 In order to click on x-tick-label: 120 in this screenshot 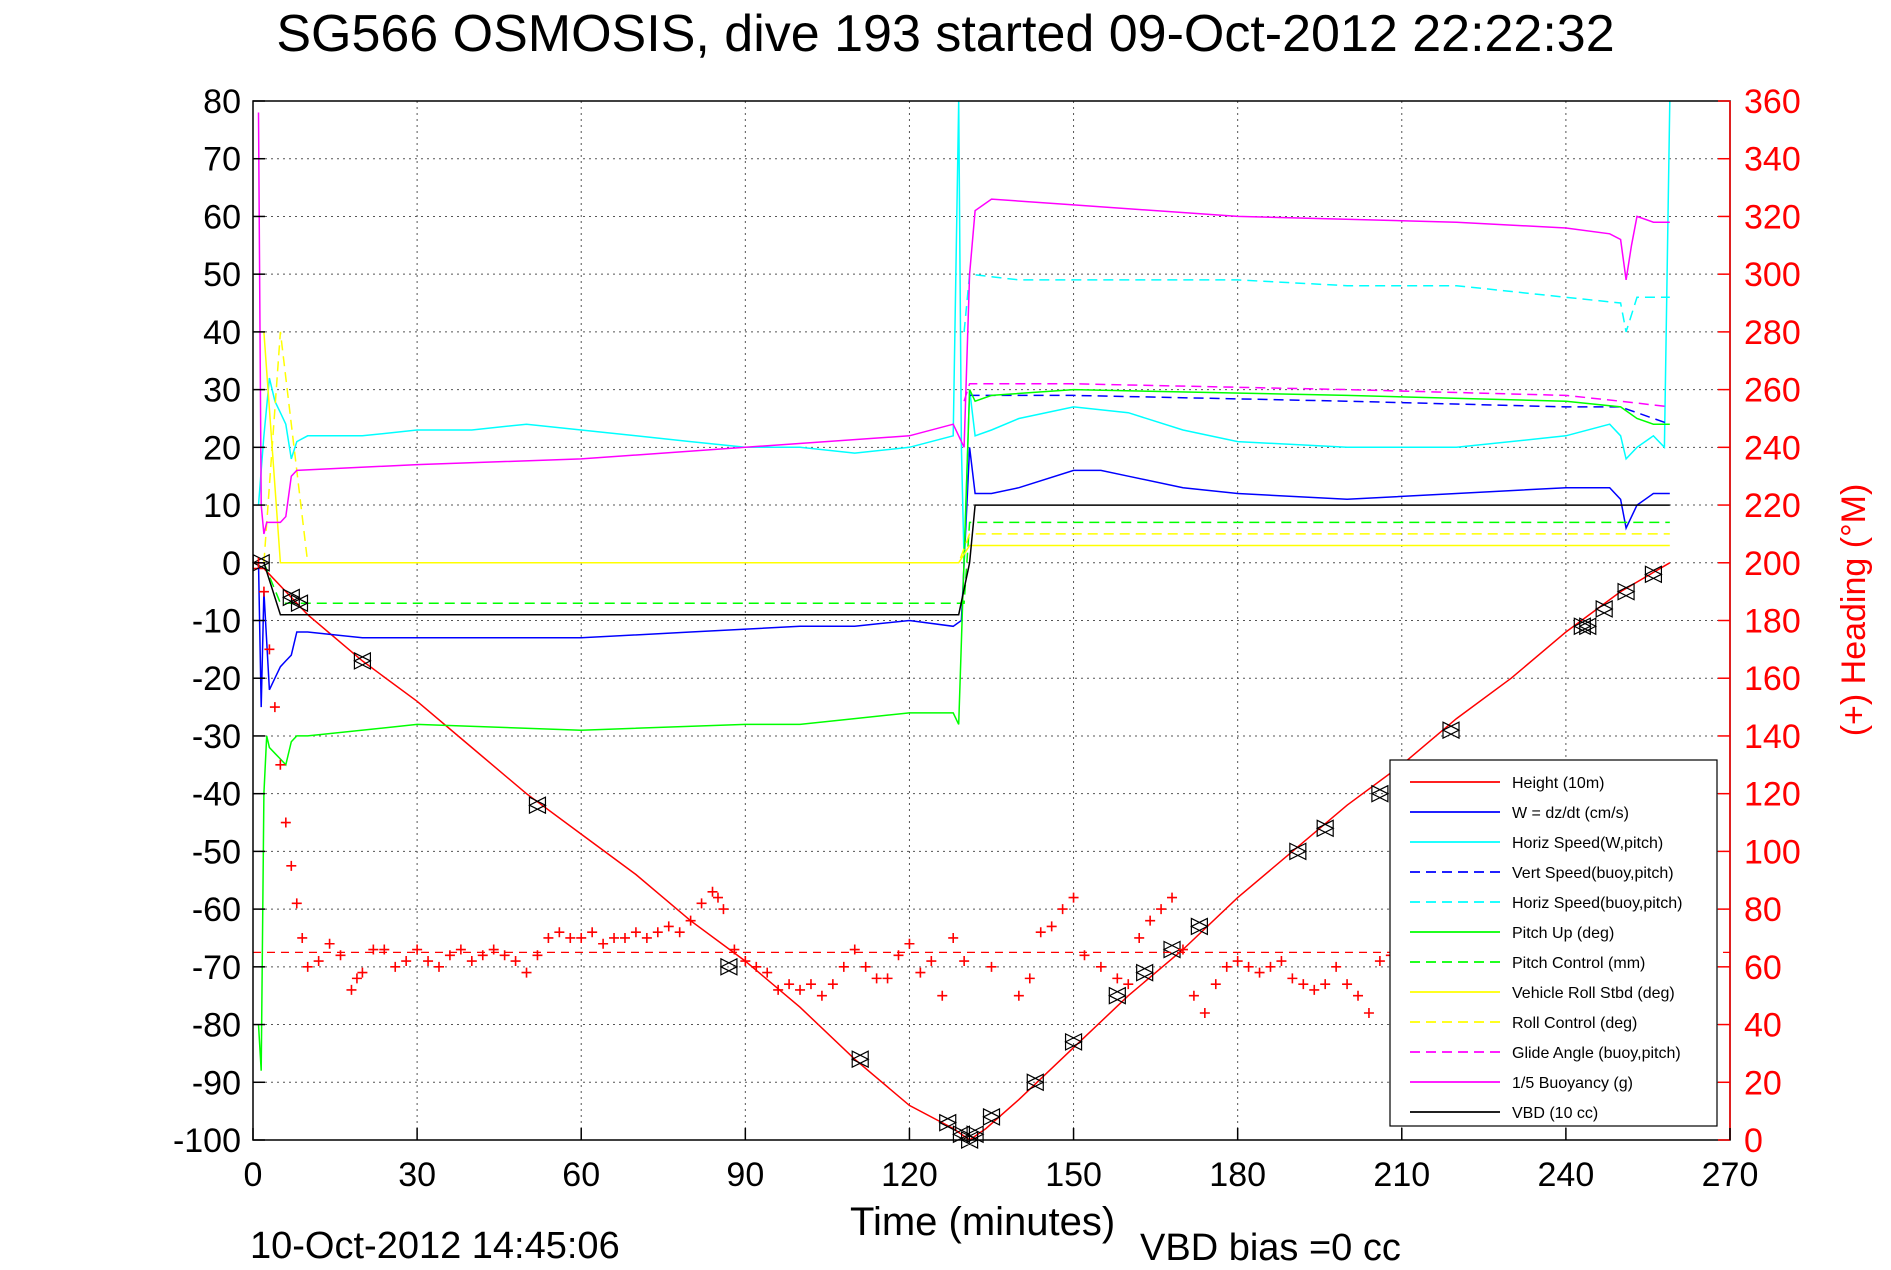, I will do `click(909, 1175)`.